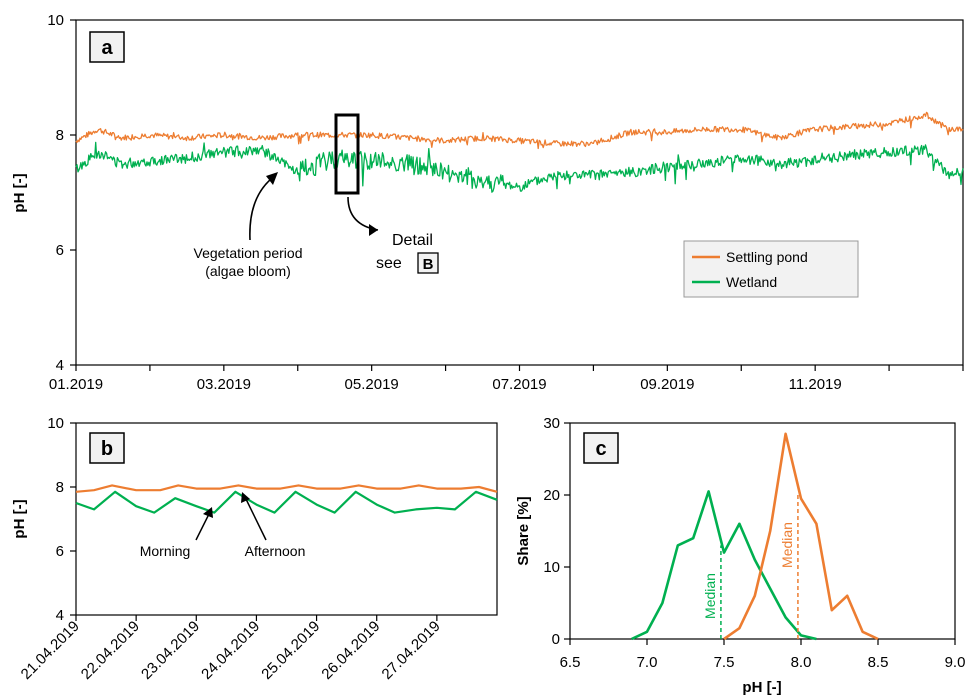 This screenshot has width=968, height=697. I want to click on detail-ref-label: B, so click(428, 264).